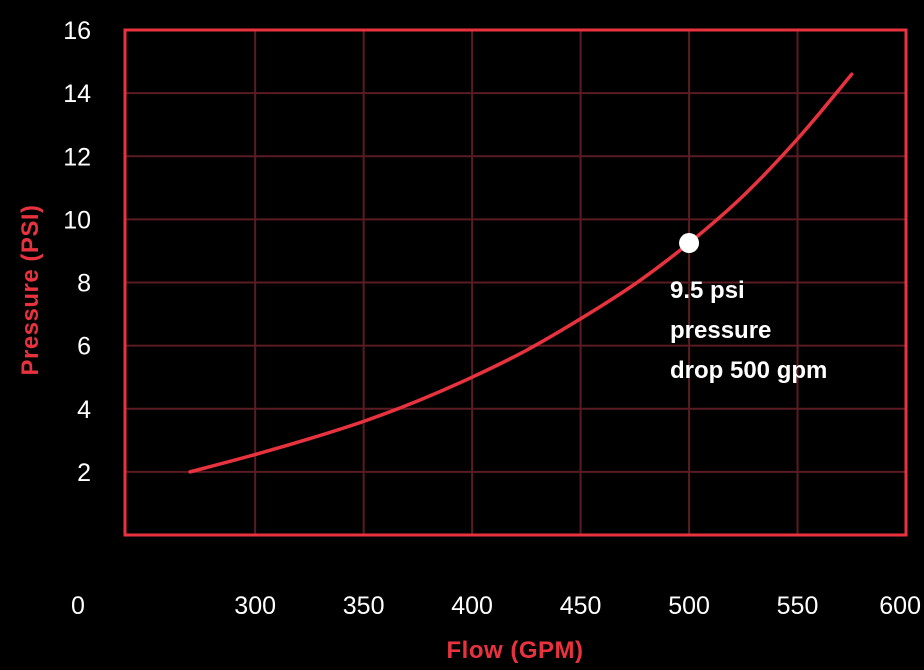 The image size is (924, 670). Describe the element at coordinates (77, 220) in the screenshot. I see `y-tick-label: 10` at that location.